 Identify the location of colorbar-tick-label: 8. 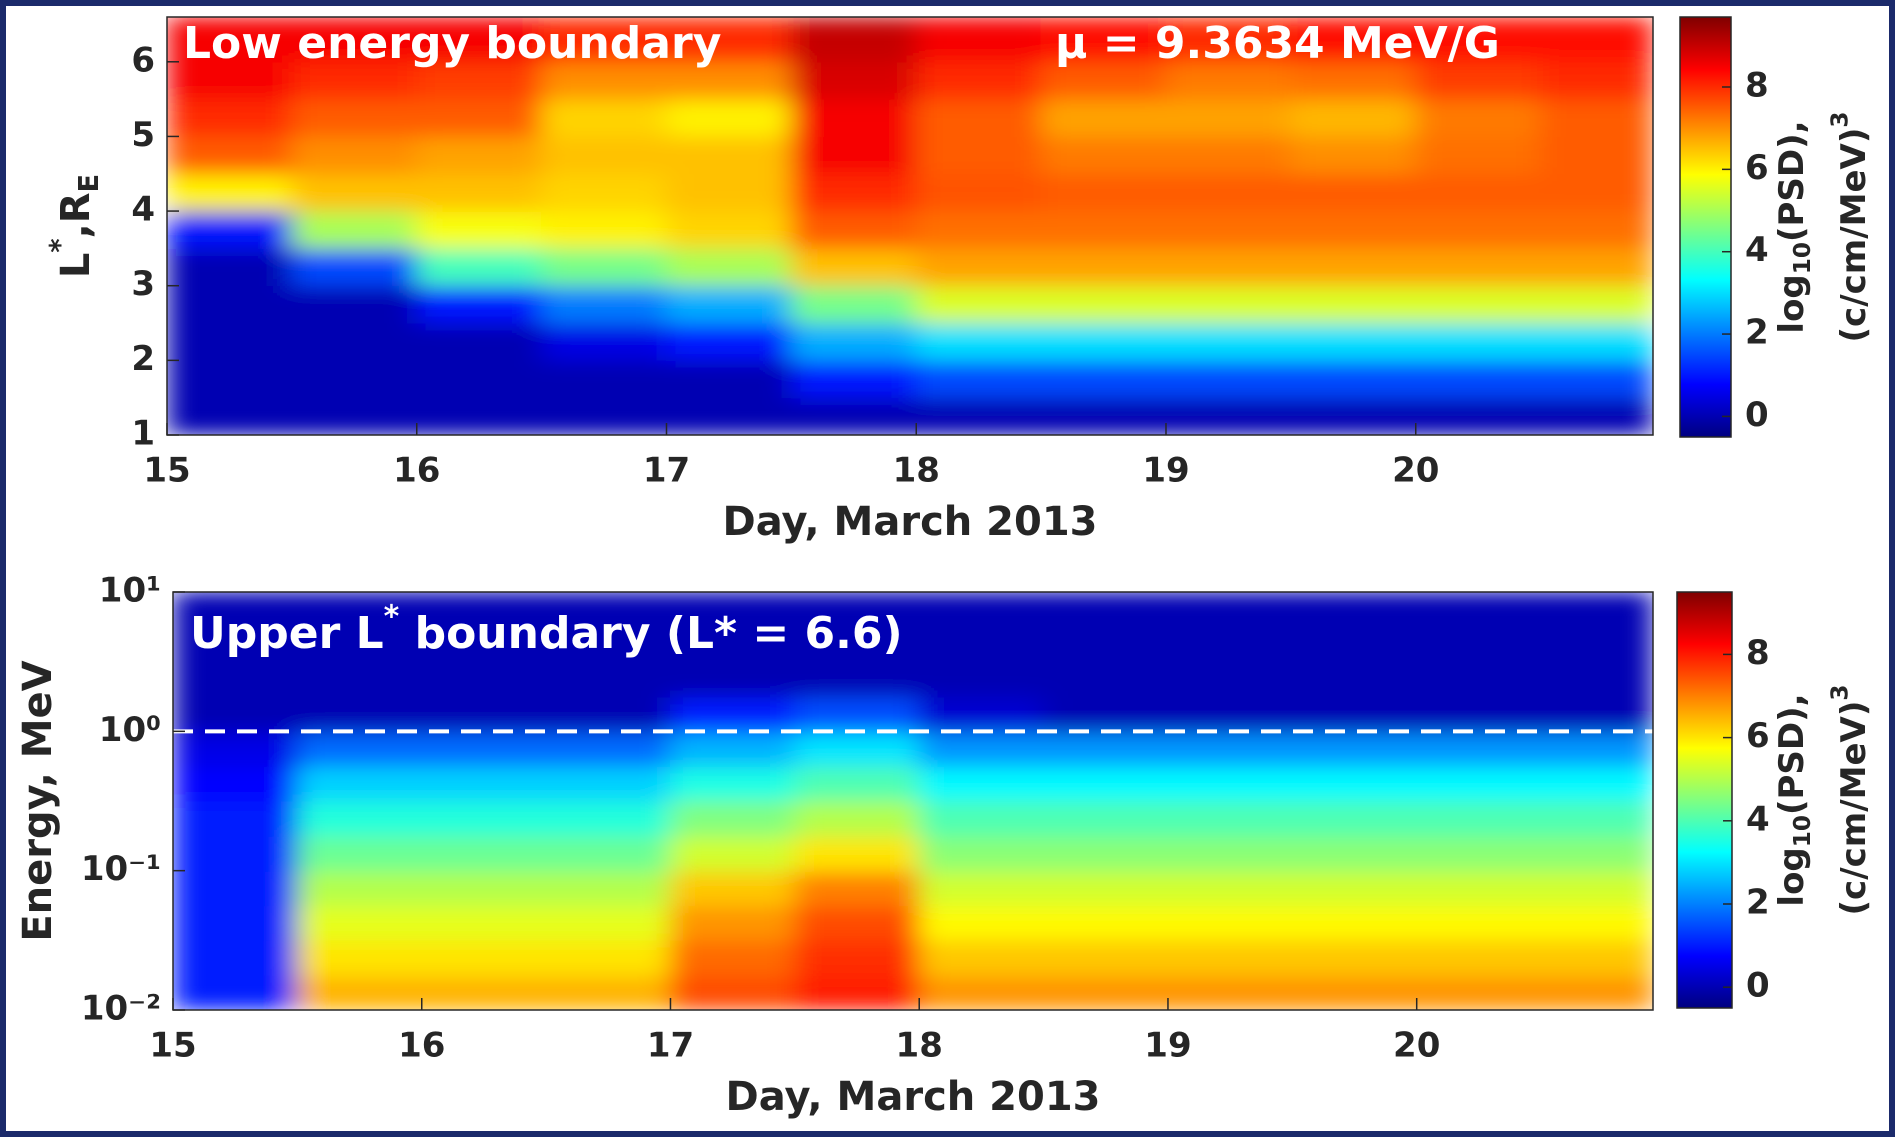
(1757, 86).